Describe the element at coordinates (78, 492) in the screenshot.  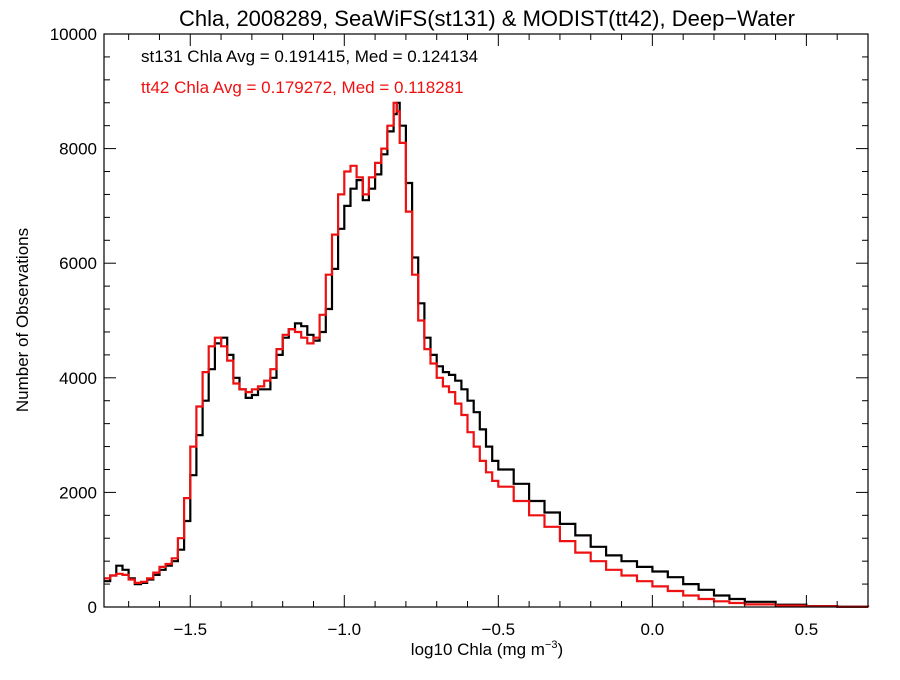
I see `y-tick-label: 2000` at that location.